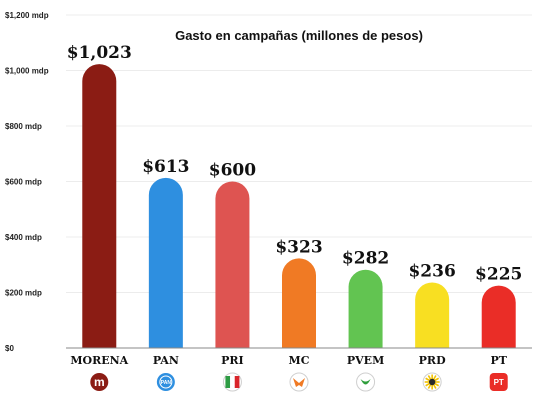 Image resolution: width=541 pixels, height=400 pixels. Describe the element at coordinates (165, 167) in the screenshot. I see `data-label-pan: $613` at that location.